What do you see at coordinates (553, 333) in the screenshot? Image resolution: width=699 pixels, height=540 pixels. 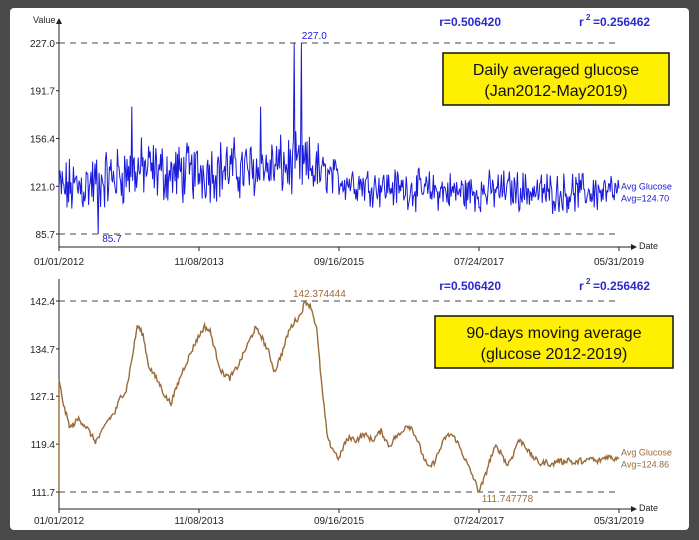 I see `chart2-annotation-line-1: 90-days moving average` at bounding box center [553, 333].